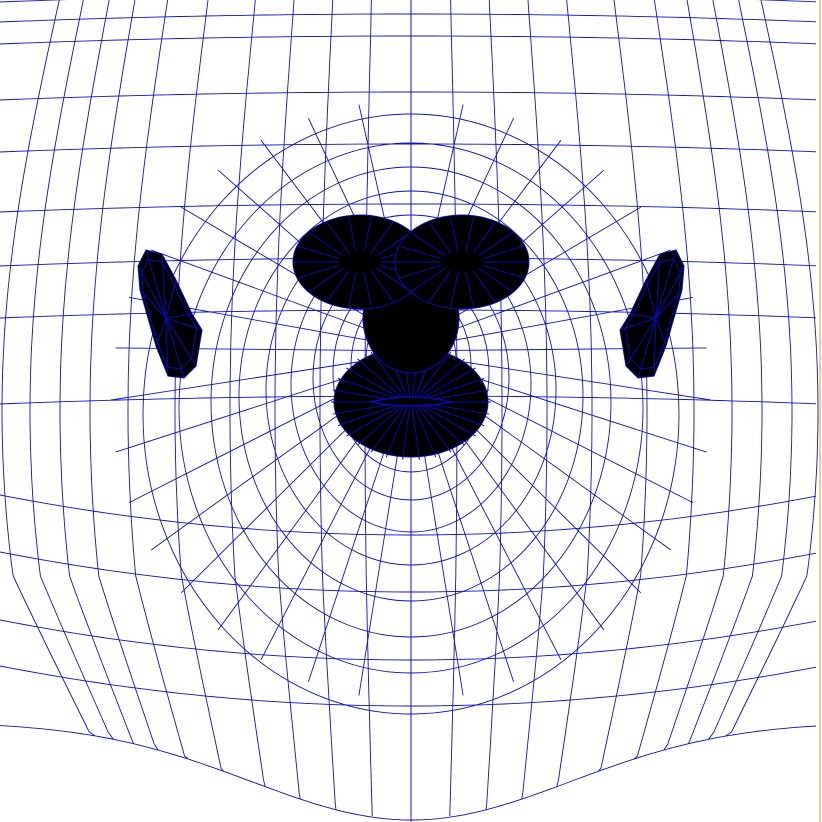  I want to click on ear-islands, so click(411, 314).